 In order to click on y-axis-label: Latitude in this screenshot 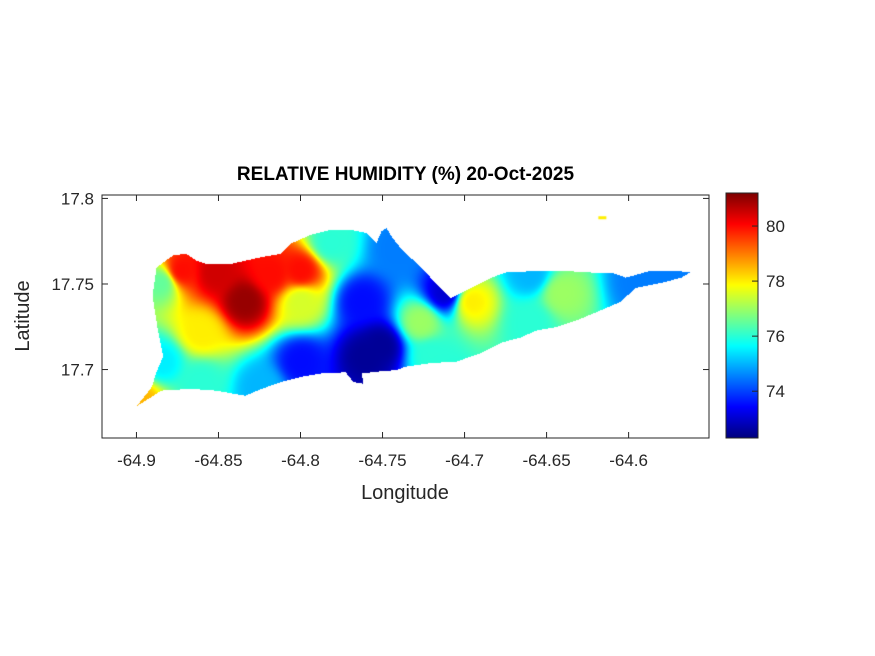, I will do `click(23, 315)`.